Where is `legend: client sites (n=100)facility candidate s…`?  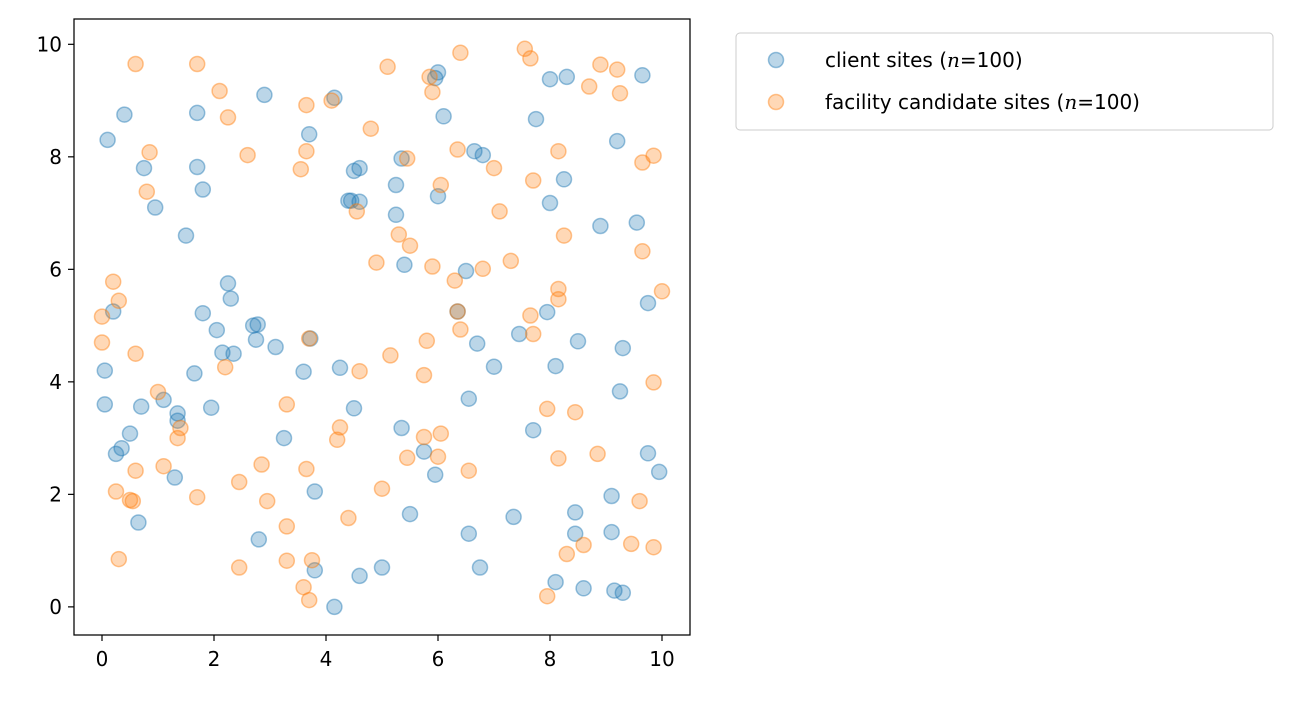 legend: client sites (n=100)facility candidate s… is located at coordinates (1004, 81).